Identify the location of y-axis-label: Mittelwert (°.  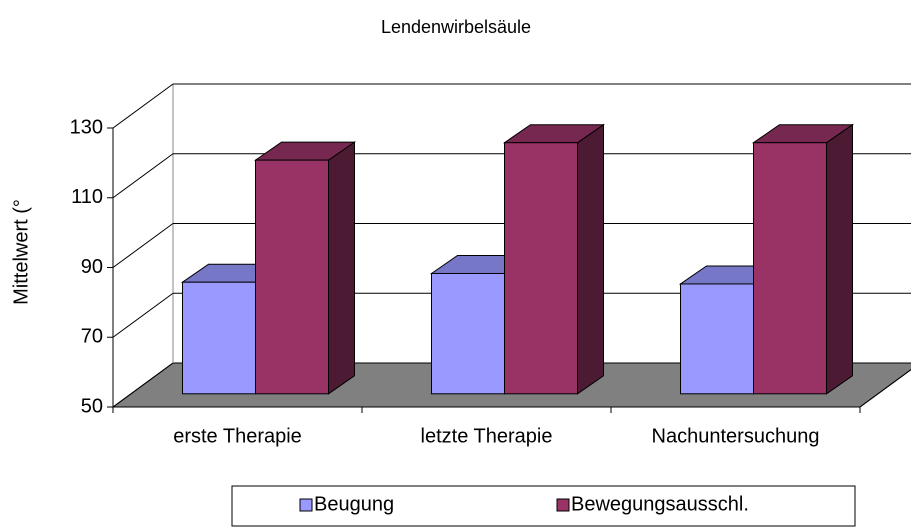
(21, 252).